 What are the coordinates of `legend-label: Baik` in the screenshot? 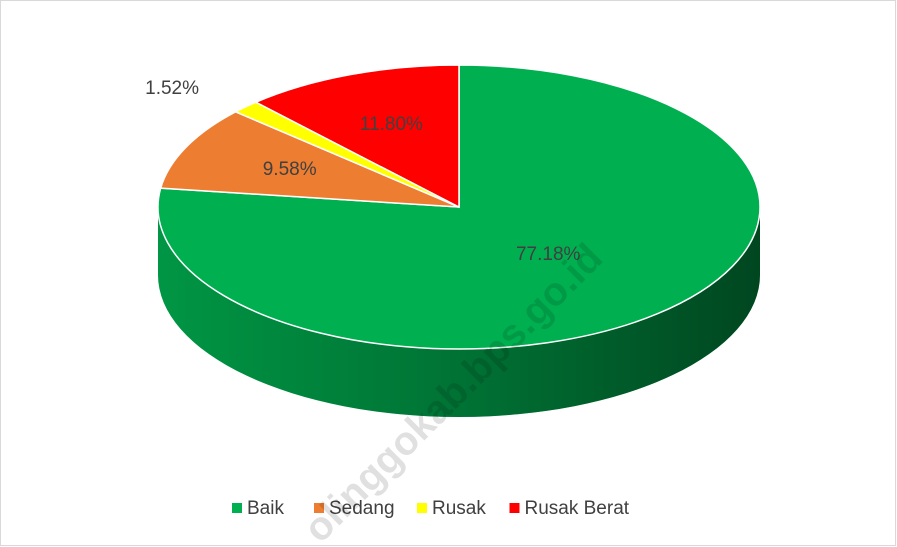 It's located at (265, 508).